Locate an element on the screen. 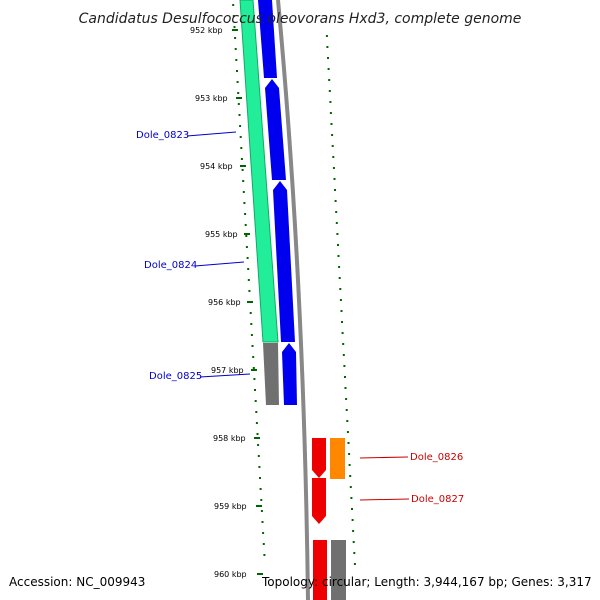  gene-label-dole-0824: Dole_0824 is located at coordinates (170, 265).